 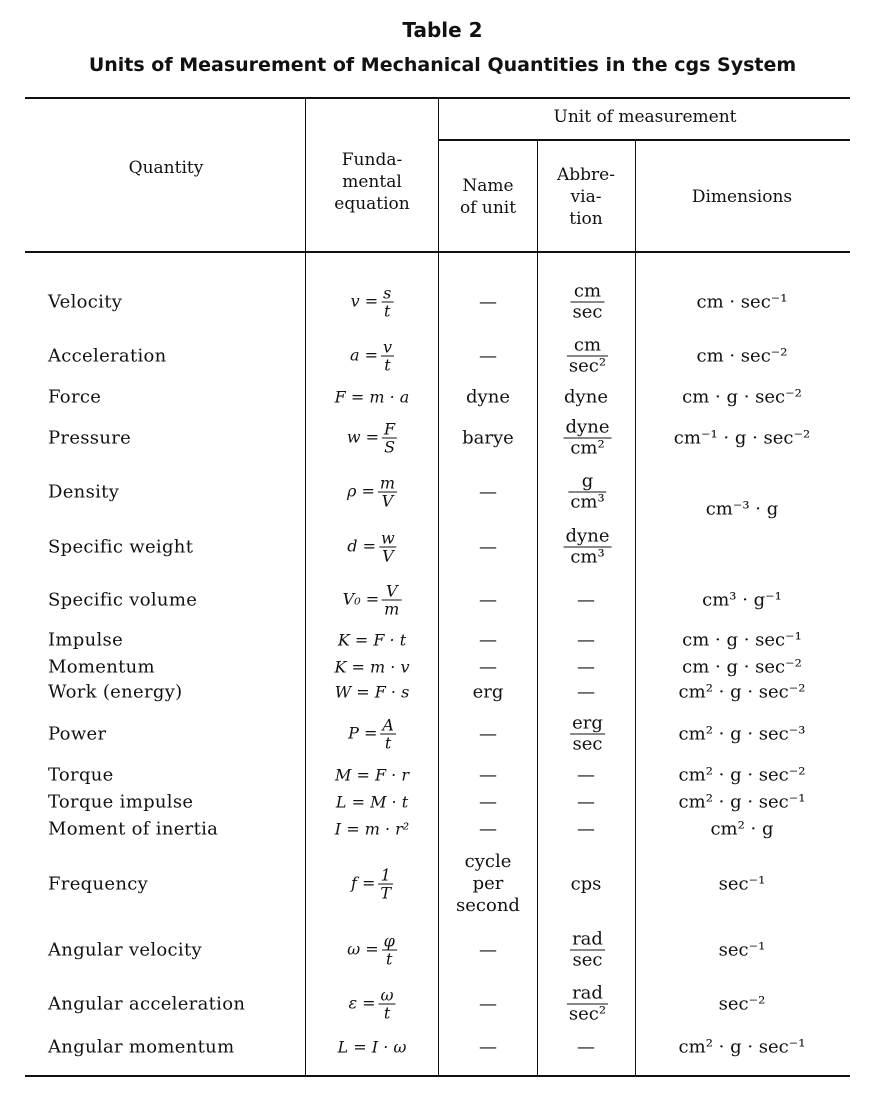 I want to click on dimensions-cell: cm · g · sec⁻², so click(x=742, y=667).